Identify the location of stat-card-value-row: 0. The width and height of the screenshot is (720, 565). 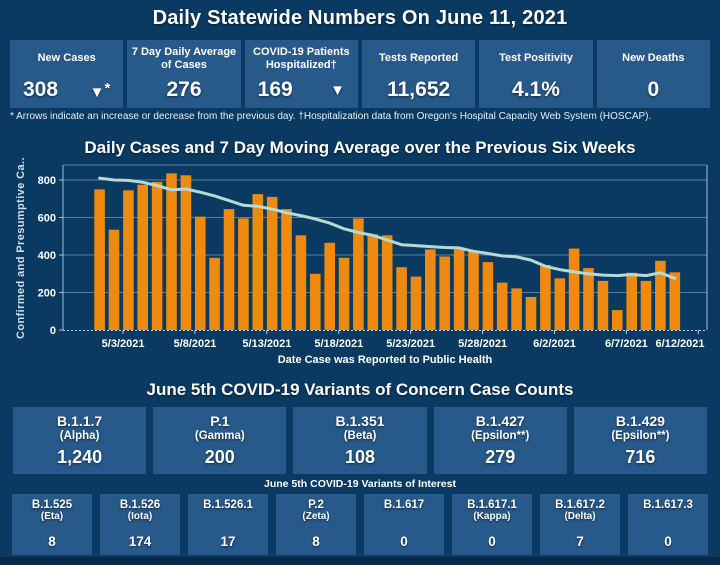
(653, 92).